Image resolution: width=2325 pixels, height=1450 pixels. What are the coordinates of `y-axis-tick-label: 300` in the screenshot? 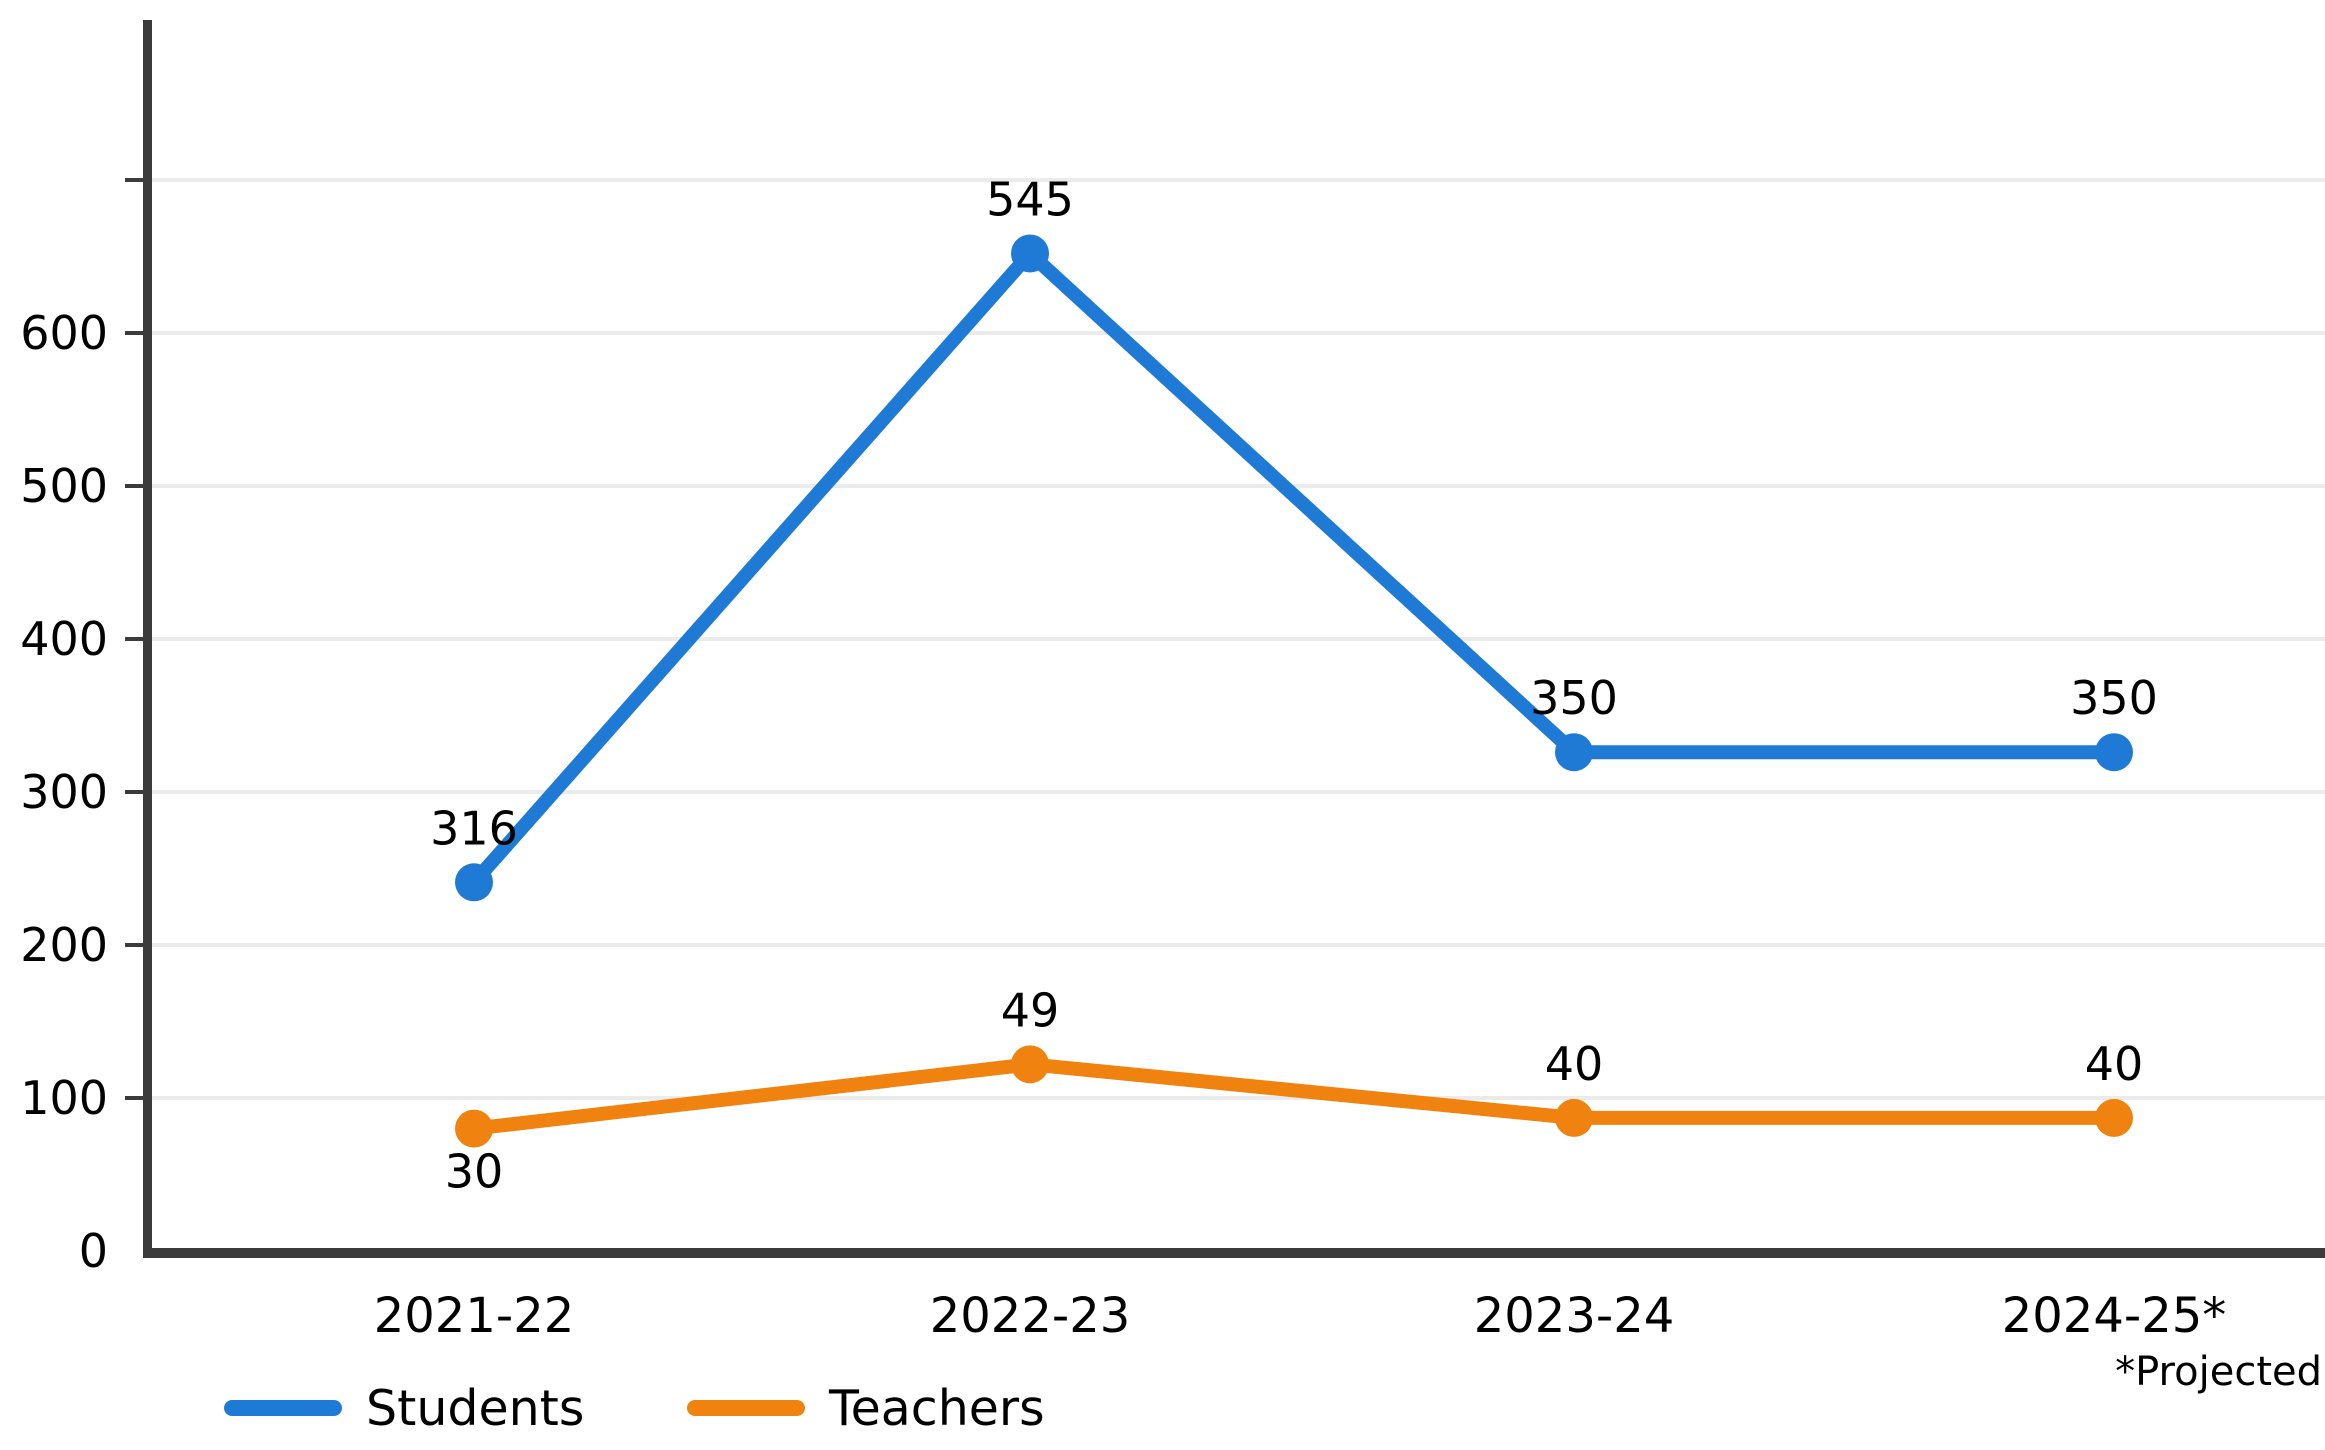 It's located at (64, 792).